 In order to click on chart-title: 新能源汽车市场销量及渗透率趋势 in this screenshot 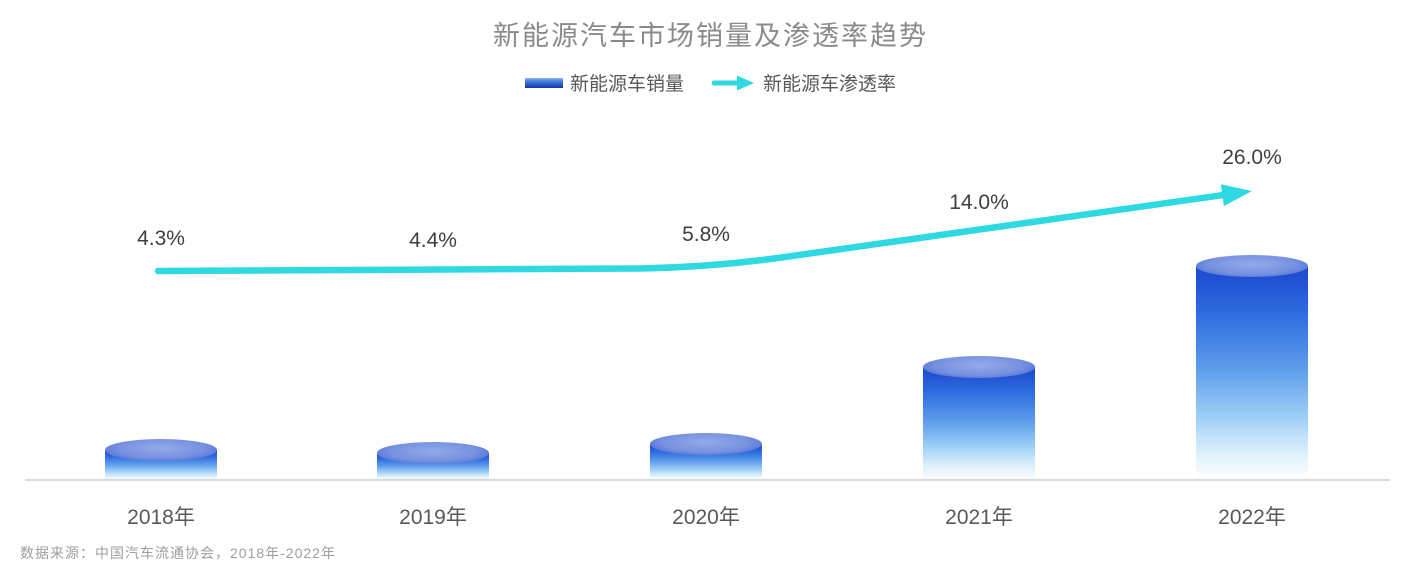, I will do `click(710, 36)`.